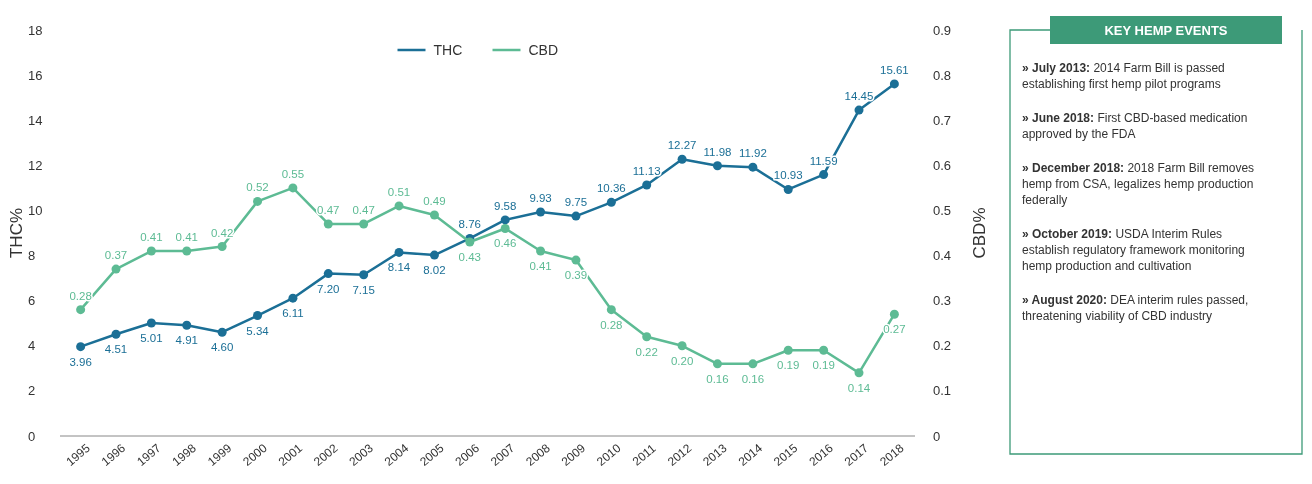 The width and height of the screenshot is (1312, 484). Describe the element at coordinates (682, 360) in the screenshot. I see `data-label: 0.20` at that location.